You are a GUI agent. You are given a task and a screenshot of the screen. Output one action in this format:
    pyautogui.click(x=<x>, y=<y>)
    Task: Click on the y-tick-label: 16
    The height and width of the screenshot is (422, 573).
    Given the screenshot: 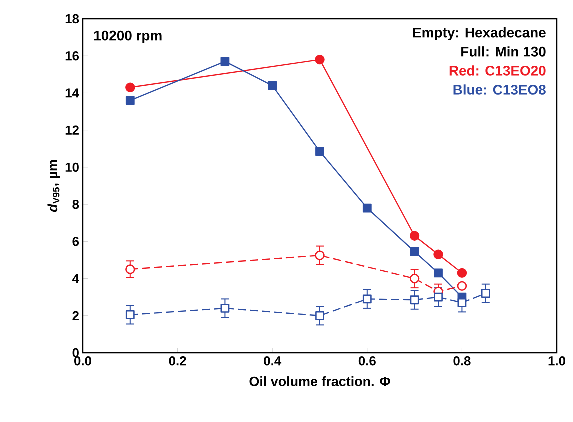 What is the action you would take?
    pyautogui.click(x=73, y=56)
    